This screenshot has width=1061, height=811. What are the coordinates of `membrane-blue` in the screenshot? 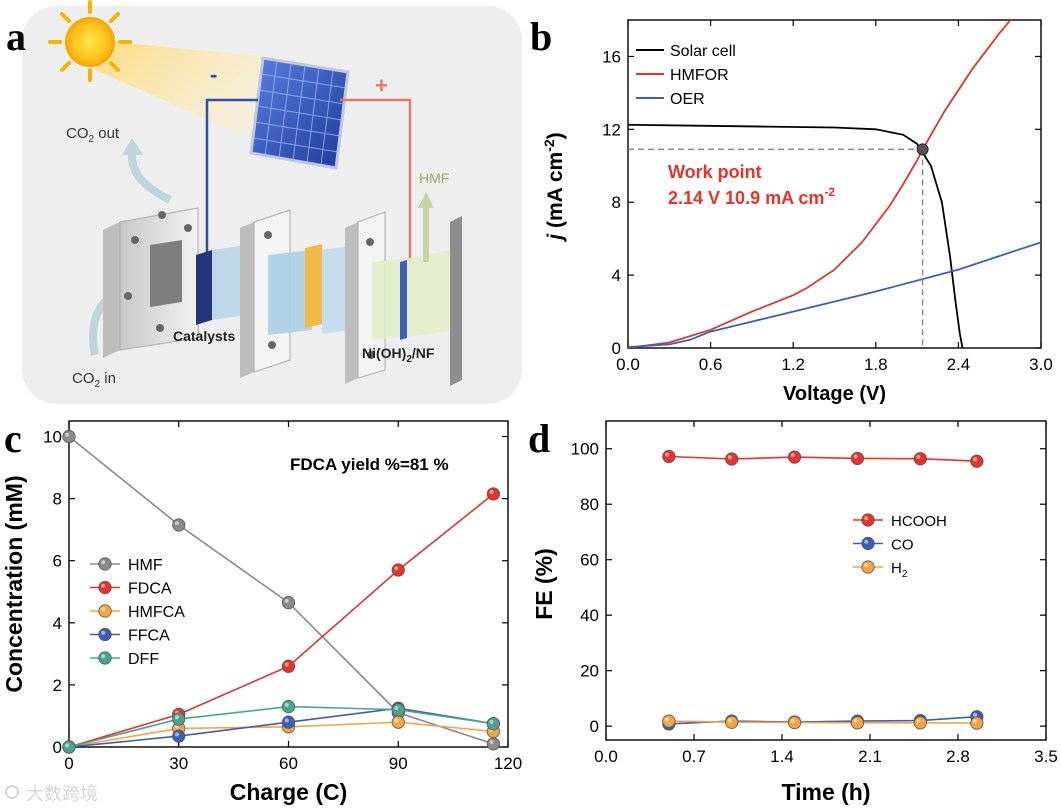 It's located at (290, 292).